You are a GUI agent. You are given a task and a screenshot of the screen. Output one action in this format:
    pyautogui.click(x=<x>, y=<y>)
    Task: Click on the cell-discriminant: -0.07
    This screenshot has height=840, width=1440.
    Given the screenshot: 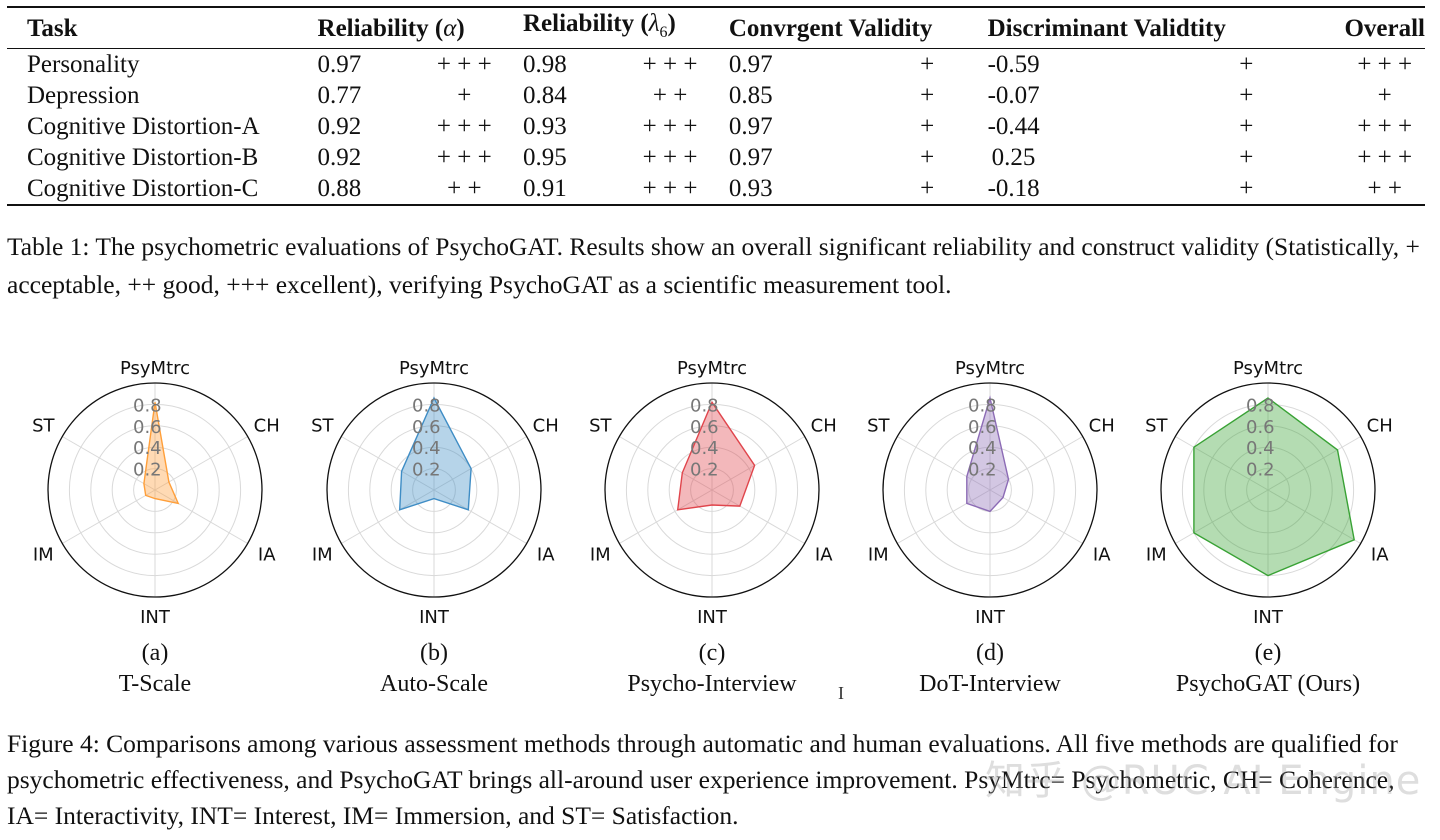 What is the action you would take?
    pyautogui.click(x=1013, y=95)
    